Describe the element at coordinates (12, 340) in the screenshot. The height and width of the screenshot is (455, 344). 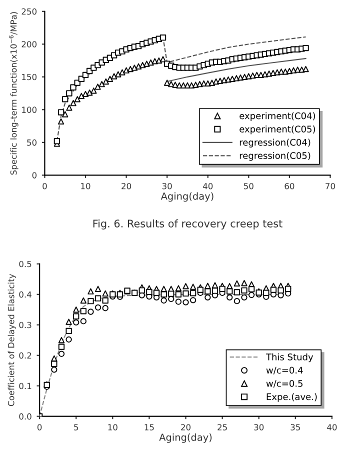
I see `y-axis-title: Coefficient of Delayed Elasticity` at that location.